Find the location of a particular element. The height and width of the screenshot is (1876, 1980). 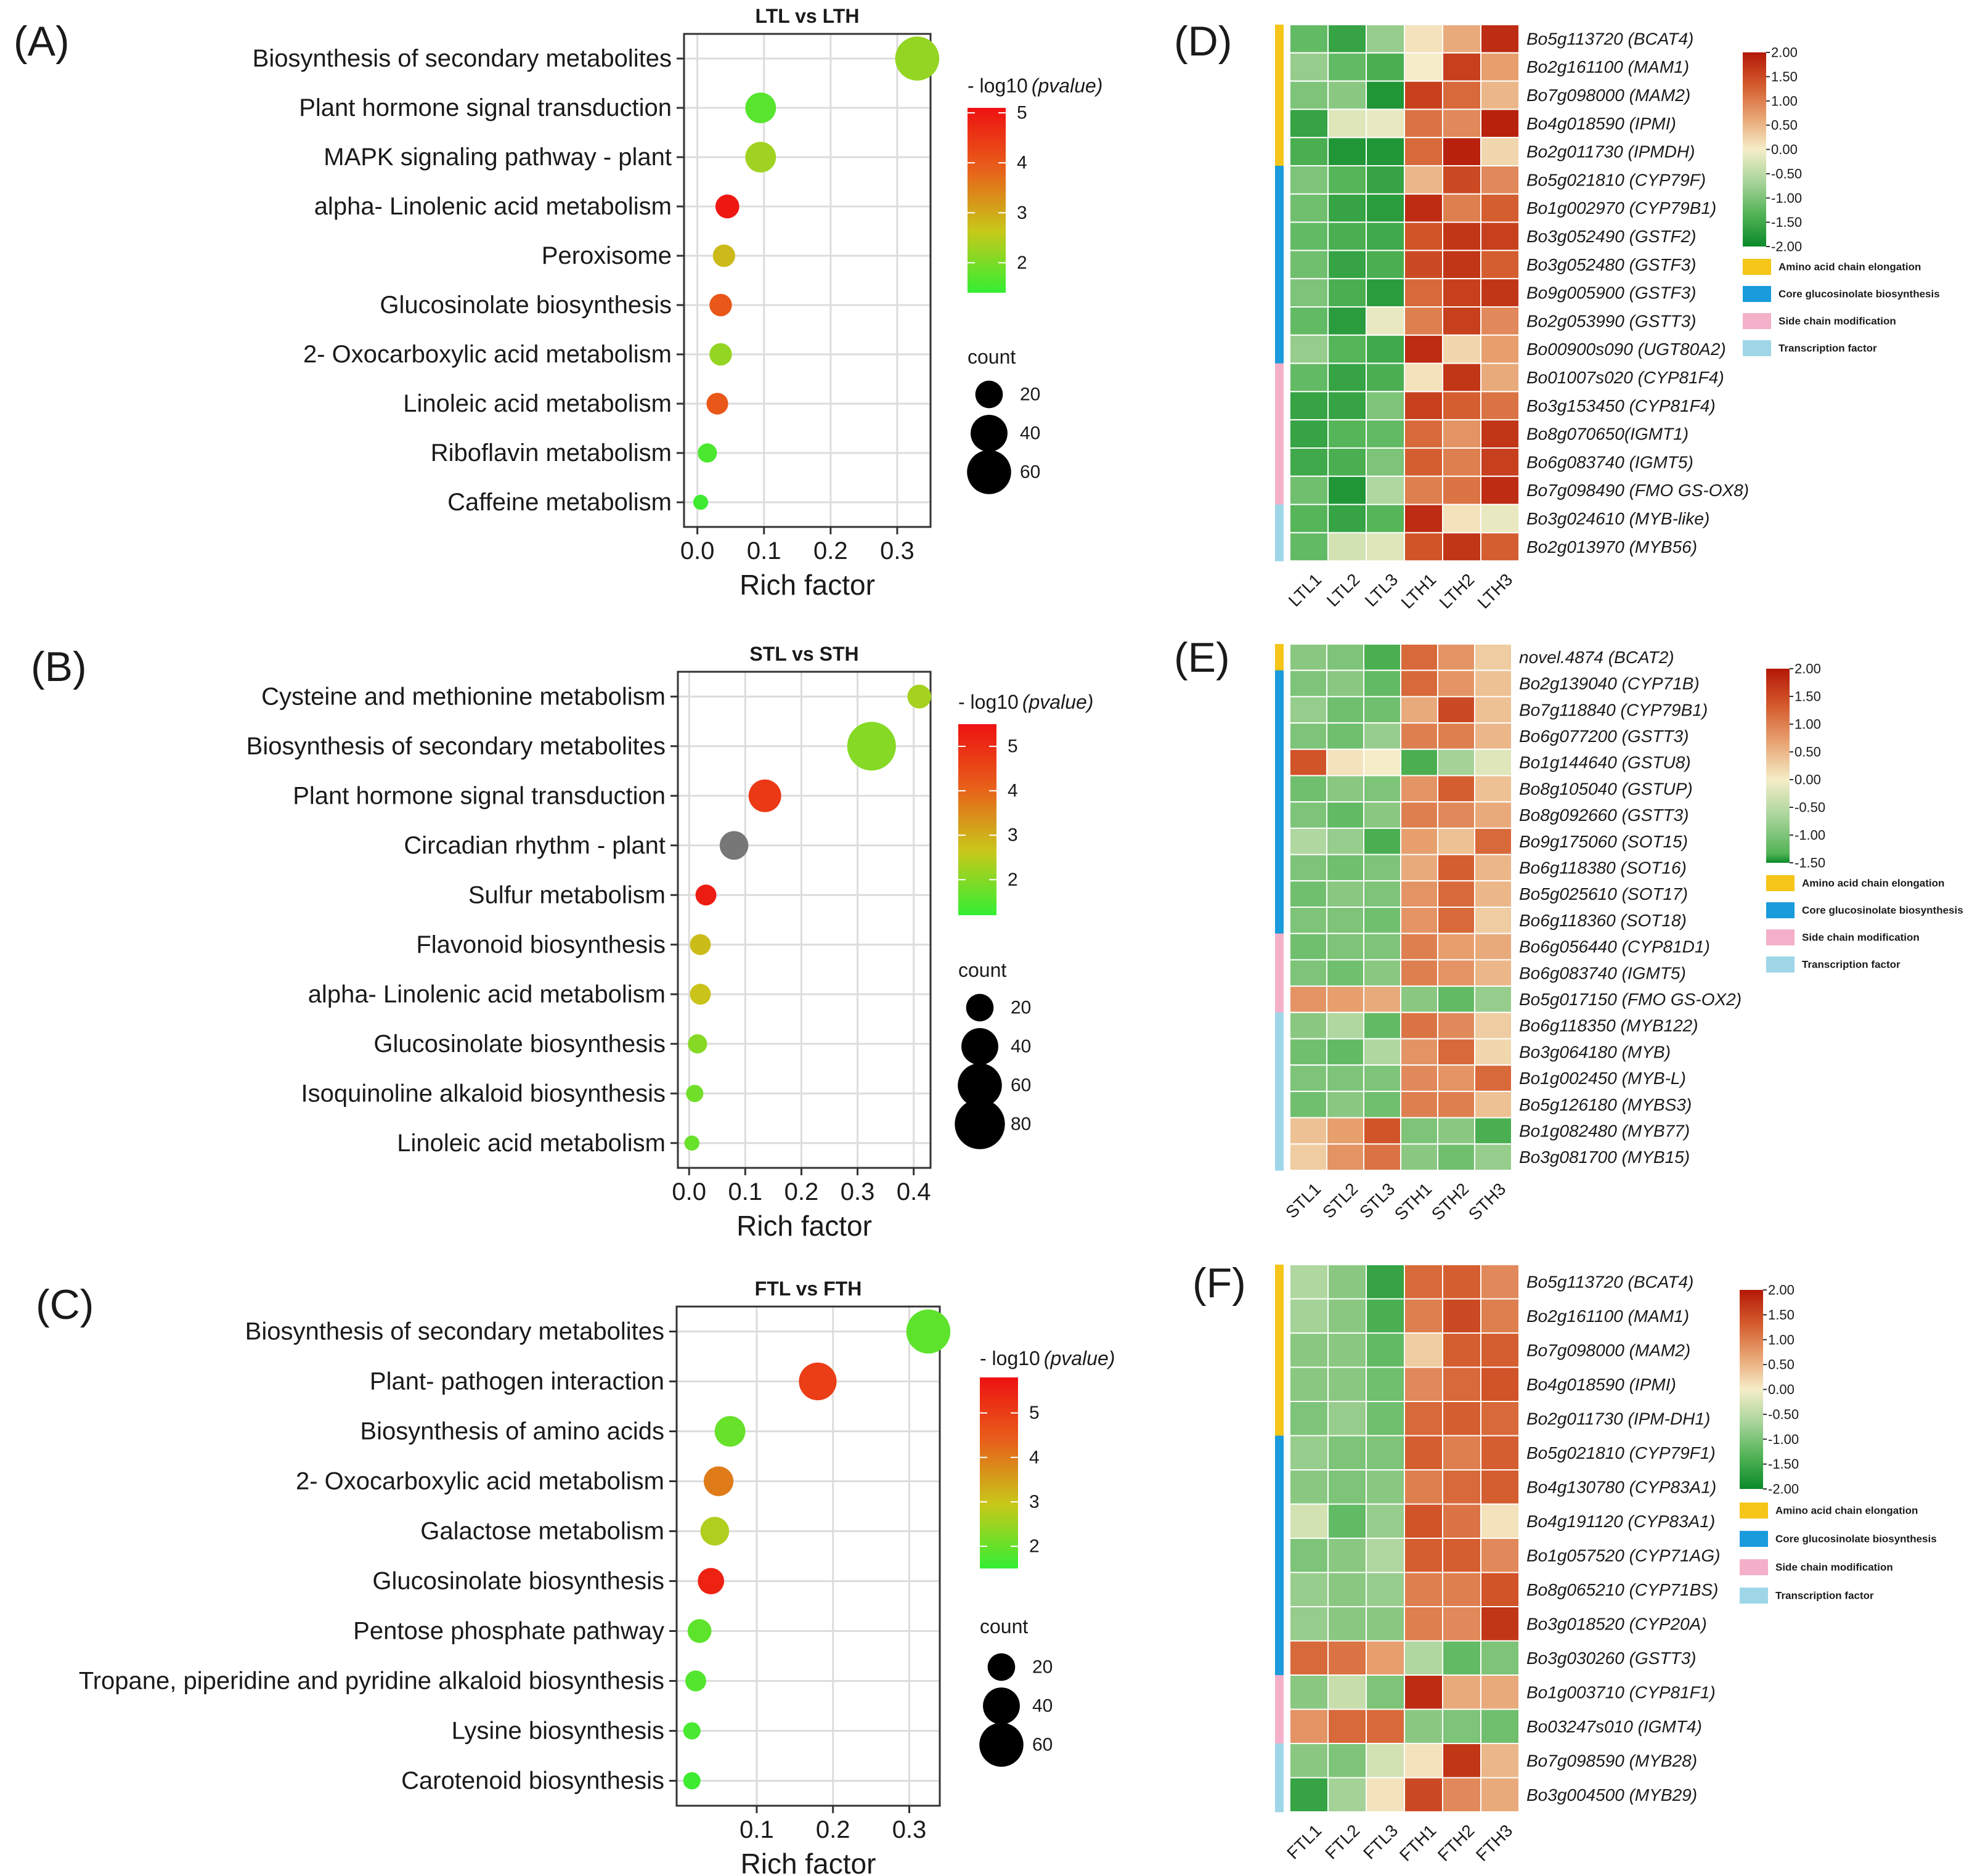

size-legend-label: 80 is located at coordinates (1021, 1124).